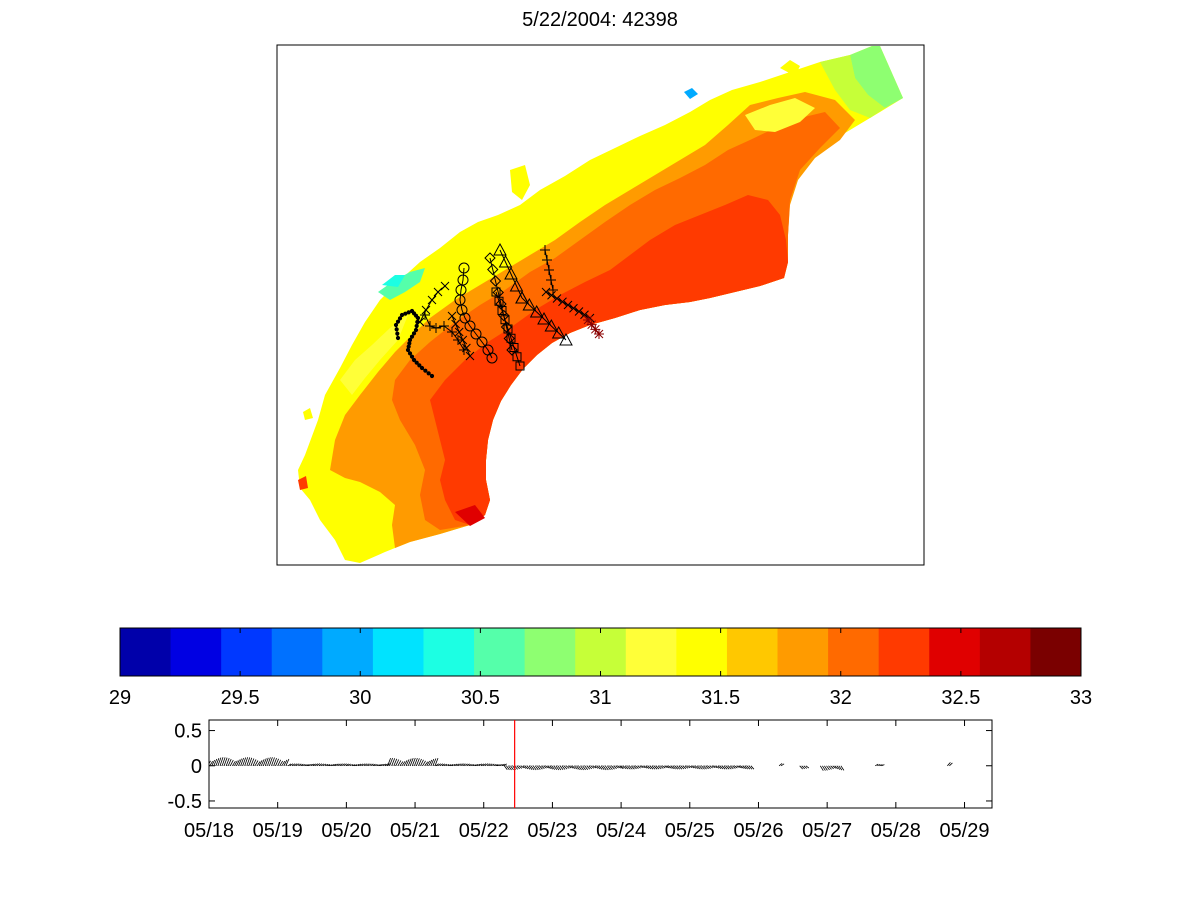 Image resolution: width=1201 pixels, height=900 pixels. I want to click on x-tick-label: 05/18, so click(209, 831).